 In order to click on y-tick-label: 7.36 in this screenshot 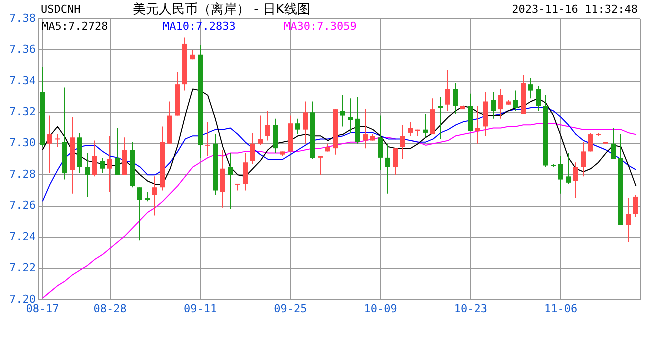, I will do `click(23, 49)`.